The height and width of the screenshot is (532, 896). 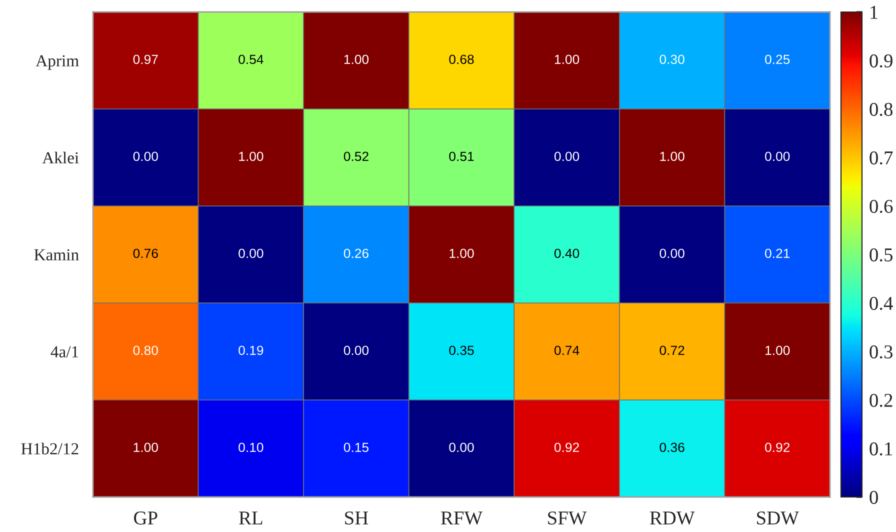 I want to click on data-label: 0.10, so click(x=251, y=447).